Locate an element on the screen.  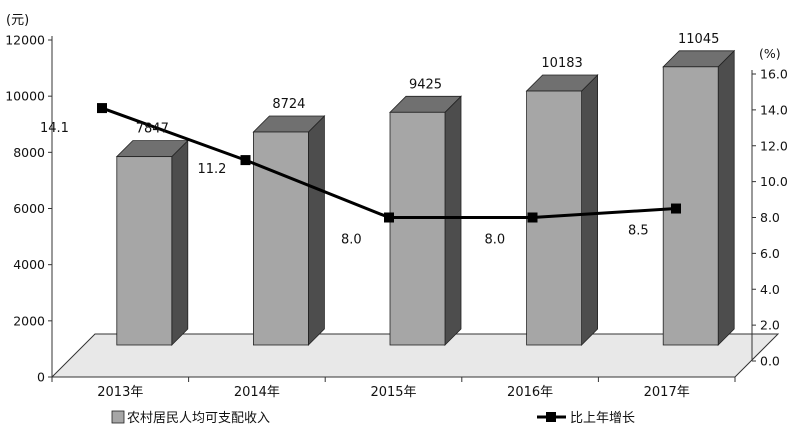
x-tick-label: 2016年 is located at coordinates (530, 392).